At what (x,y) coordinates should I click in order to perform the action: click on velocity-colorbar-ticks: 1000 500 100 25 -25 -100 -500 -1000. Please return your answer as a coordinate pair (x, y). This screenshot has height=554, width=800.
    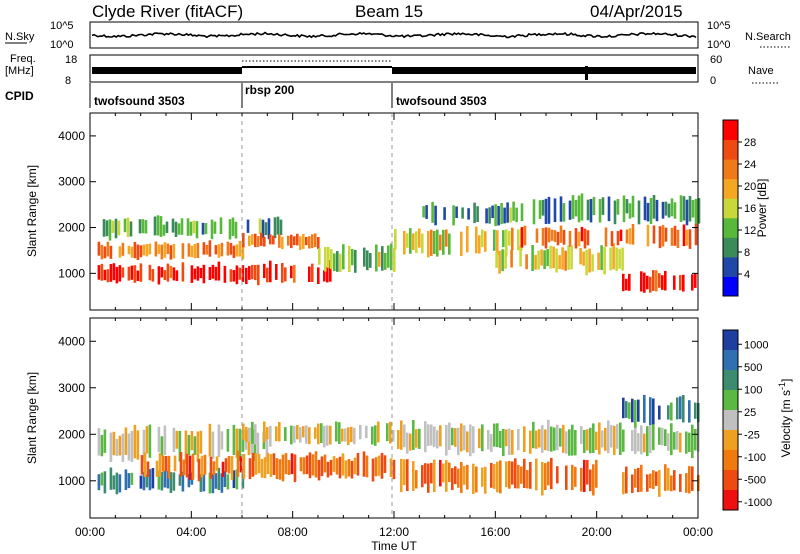
    Looking at the image, I should click on (755, 424).